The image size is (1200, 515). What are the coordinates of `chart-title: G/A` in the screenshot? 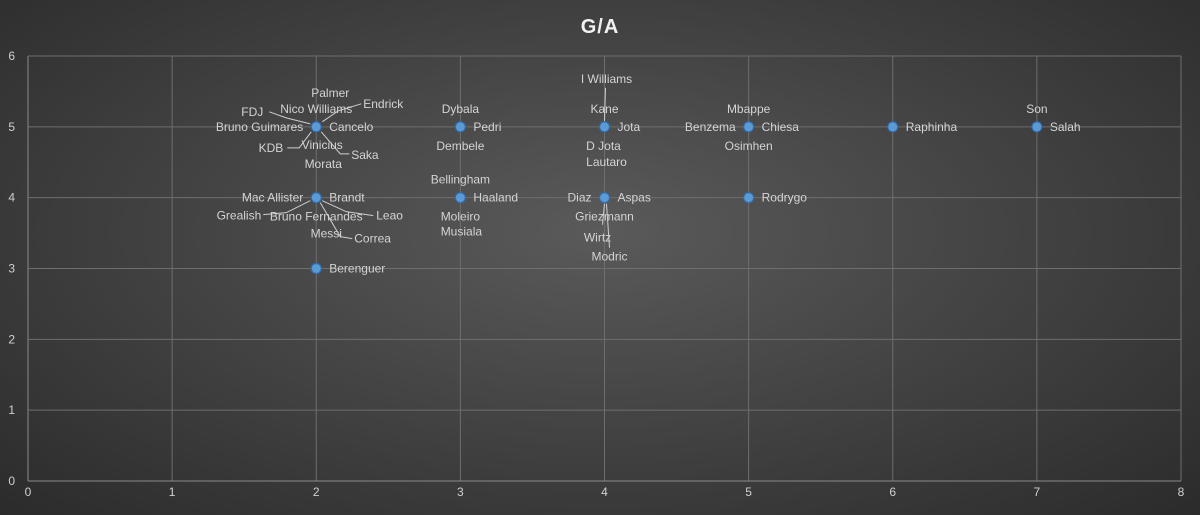 It's located at (600, 27).